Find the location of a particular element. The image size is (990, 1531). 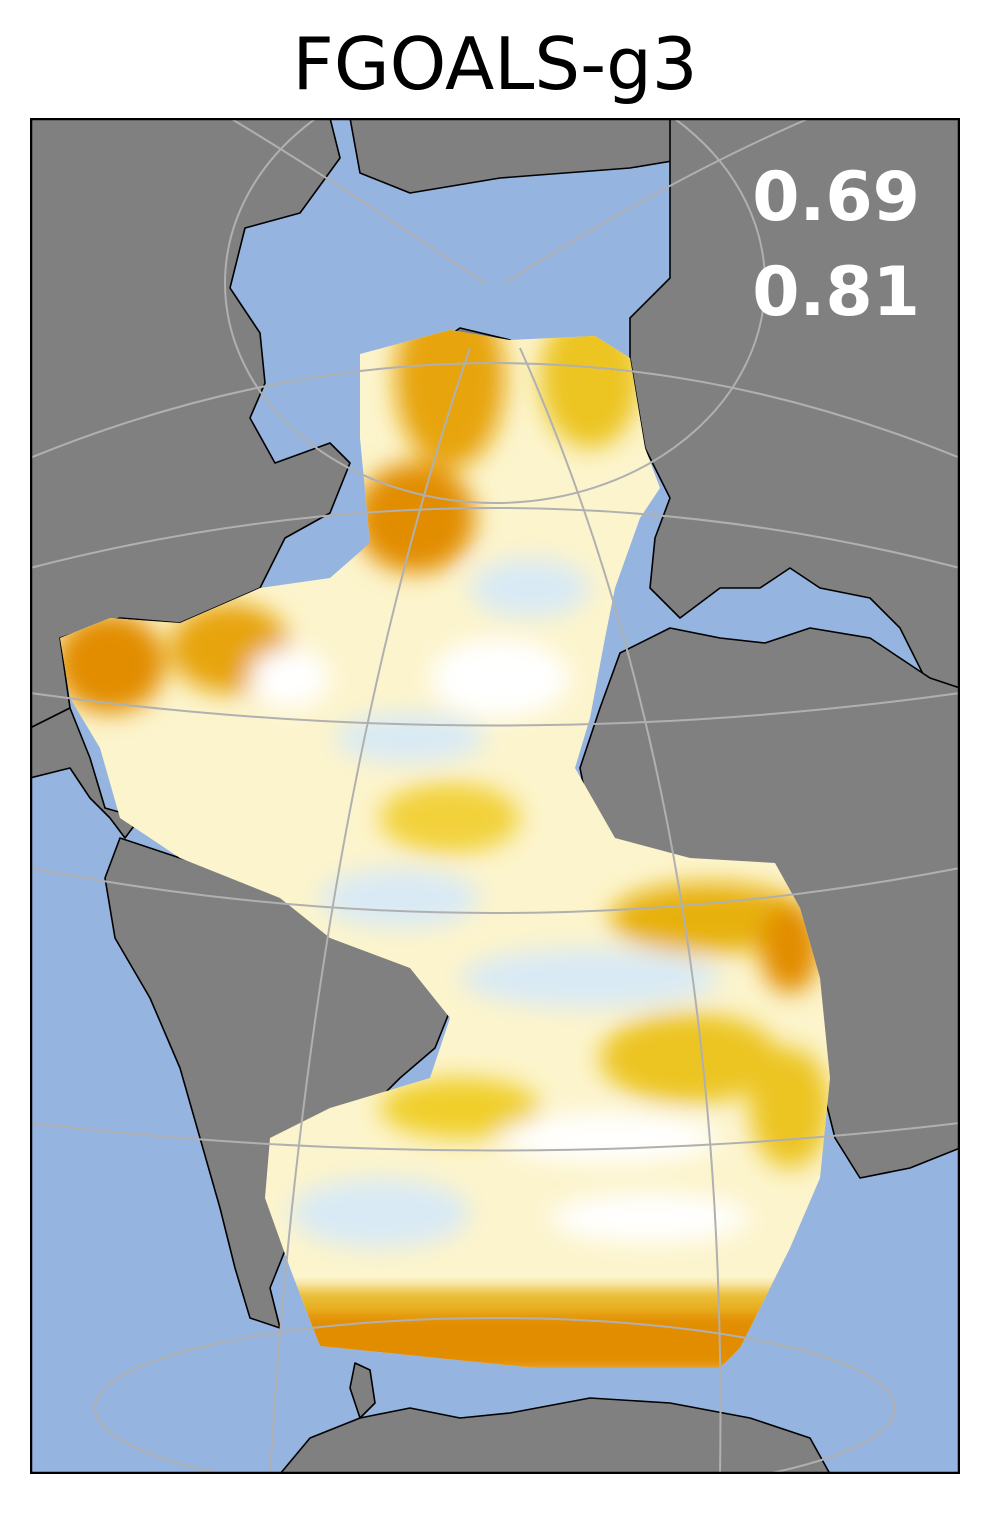

map-title: FGOALS-g3 is located at coordinates (495, 64).